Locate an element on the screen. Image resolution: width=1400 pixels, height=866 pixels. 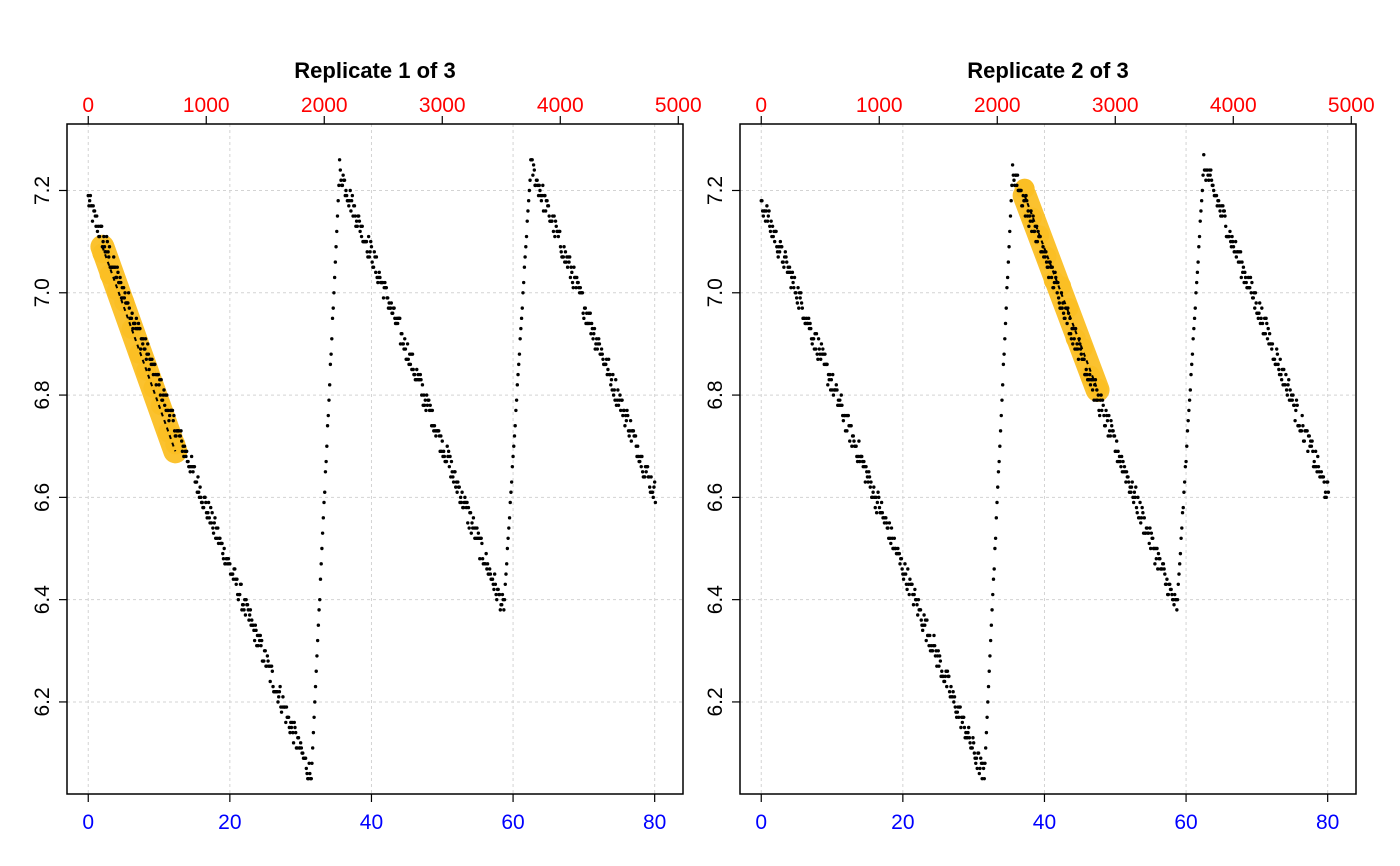
x-tick-label: 40 is located at coordinates (371, 822).